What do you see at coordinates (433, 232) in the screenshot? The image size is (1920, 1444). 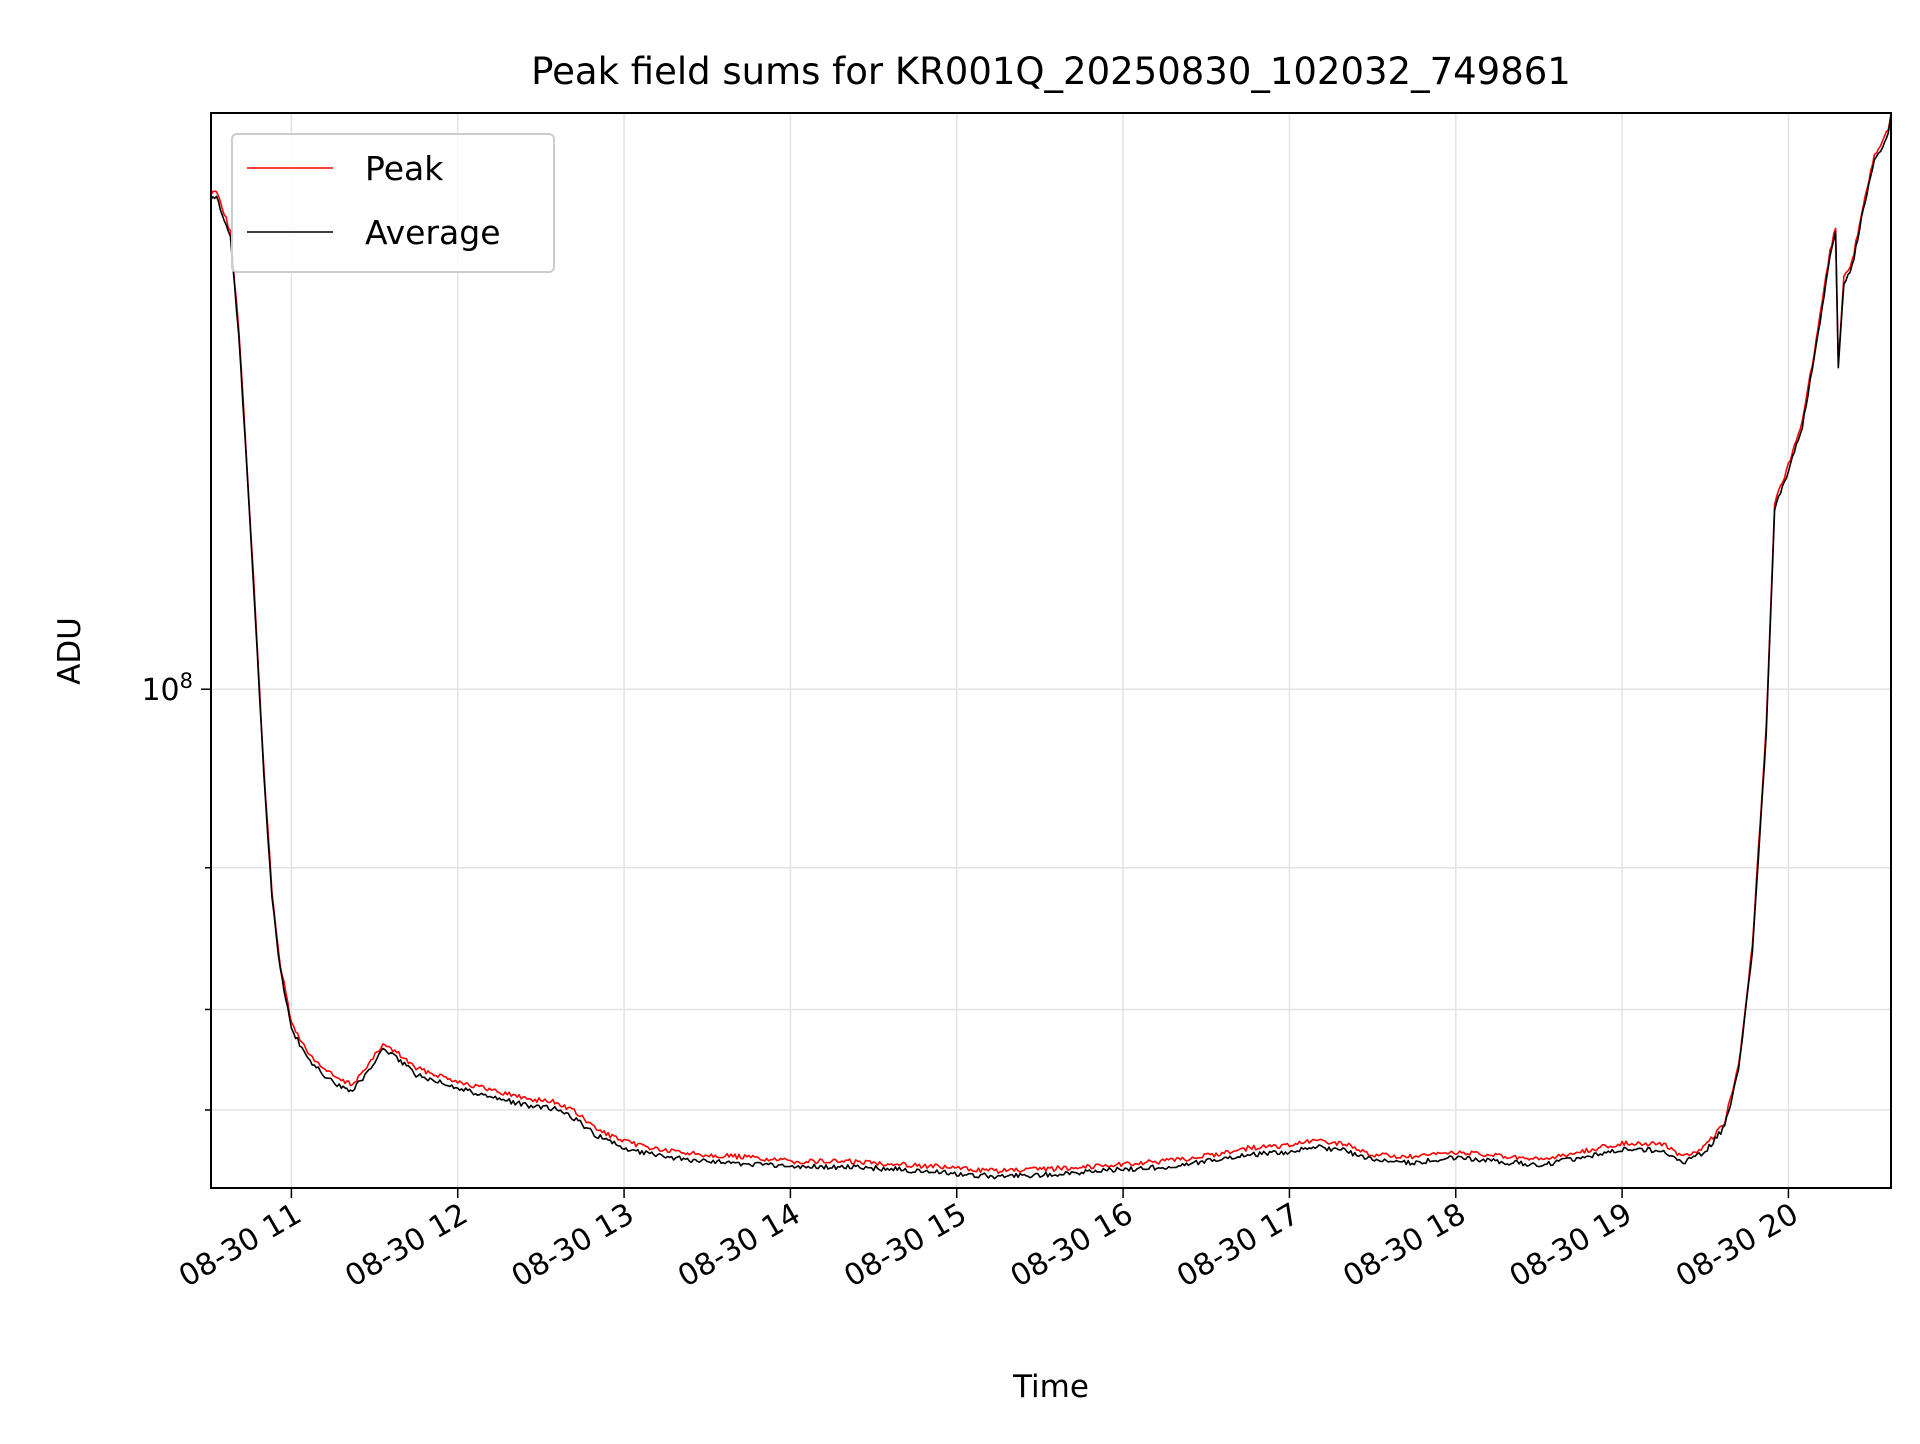 I see `legend-label-average: Average` at bounding box center [433, 232].